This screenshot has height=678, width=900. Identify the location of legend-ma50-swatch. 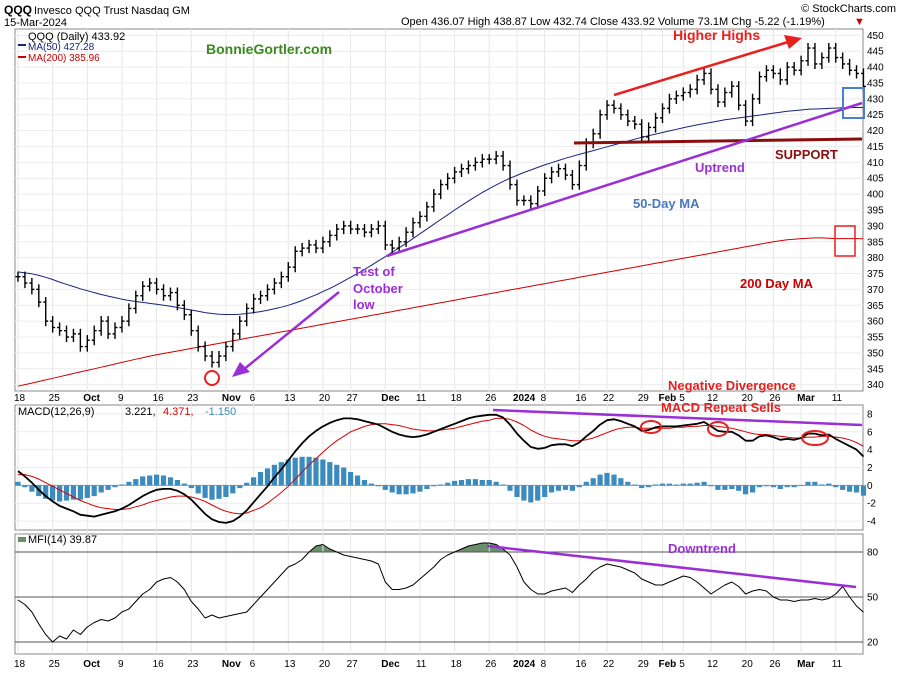
(22, 45).